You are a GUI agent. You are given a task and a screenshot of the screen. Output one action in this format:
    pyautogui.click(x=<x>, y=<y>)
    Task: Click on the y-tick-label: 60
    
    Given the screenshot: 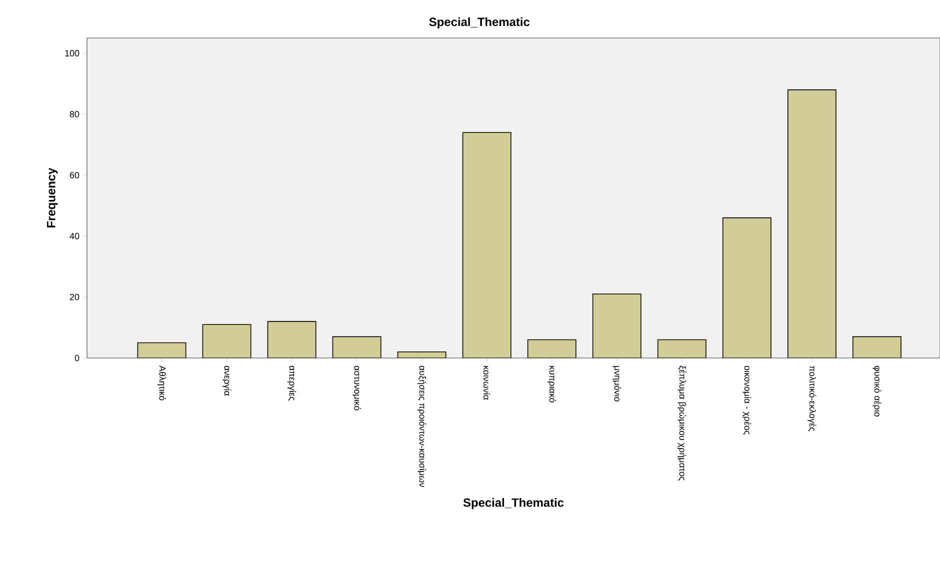 What is the action you would take?
    pyautogui.click(x=75, y=175)
    